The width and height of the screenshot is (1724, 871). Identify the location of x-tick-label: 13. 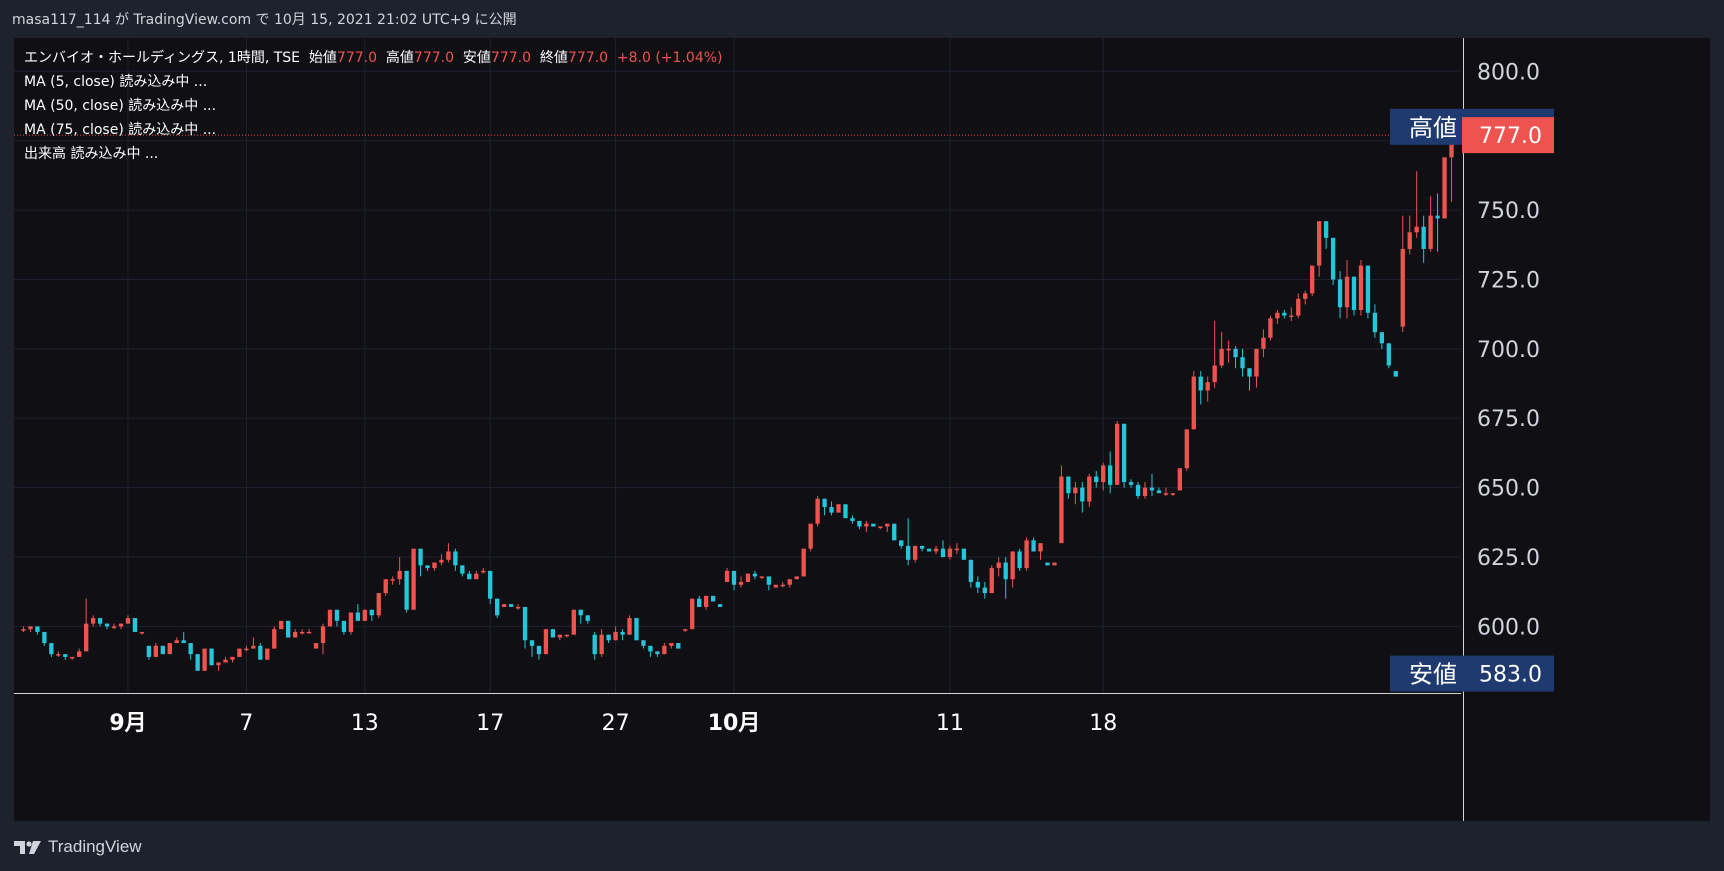
(365, 723).